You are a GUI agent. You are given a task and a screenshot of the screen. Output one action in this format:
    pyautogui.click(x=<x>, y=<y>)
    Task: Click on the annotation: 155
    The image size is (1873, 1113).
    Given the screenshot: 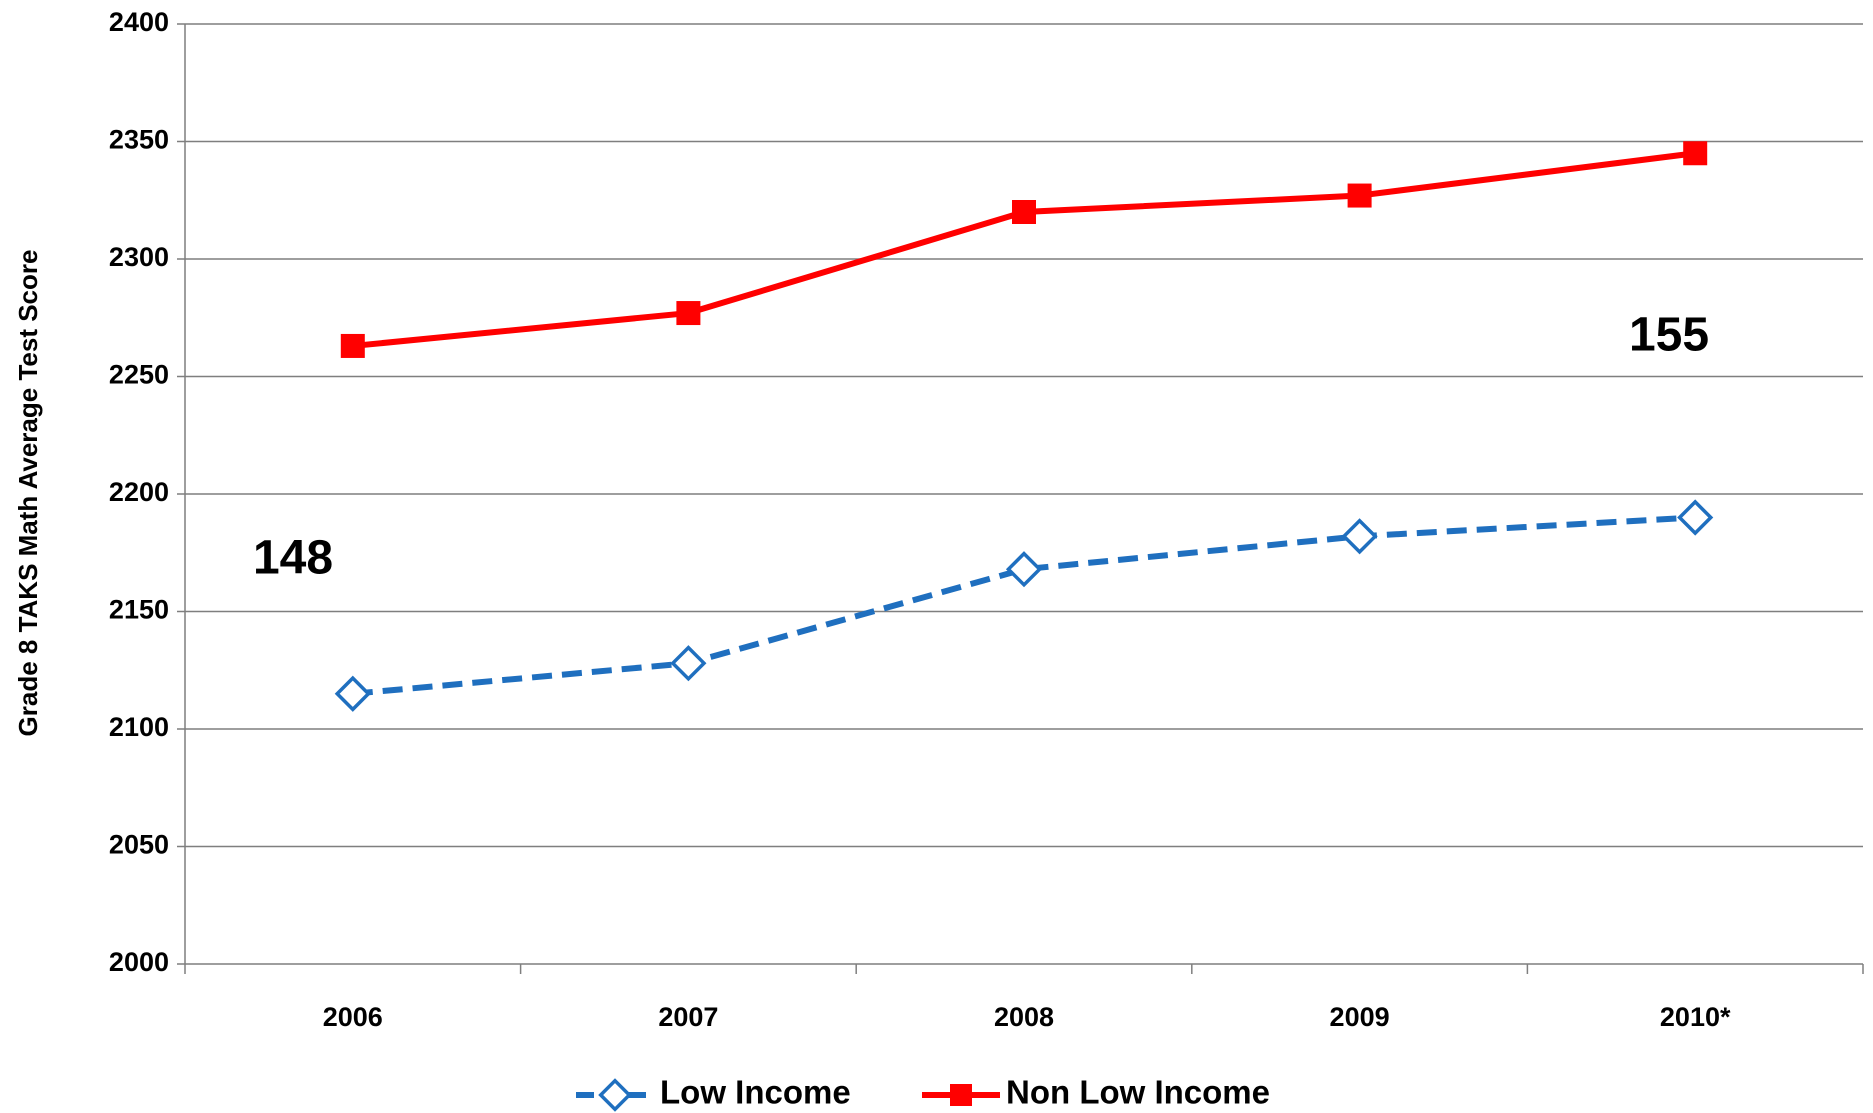 What is the action you would take?
    pyautogui.click(x=1669, y=335)
    